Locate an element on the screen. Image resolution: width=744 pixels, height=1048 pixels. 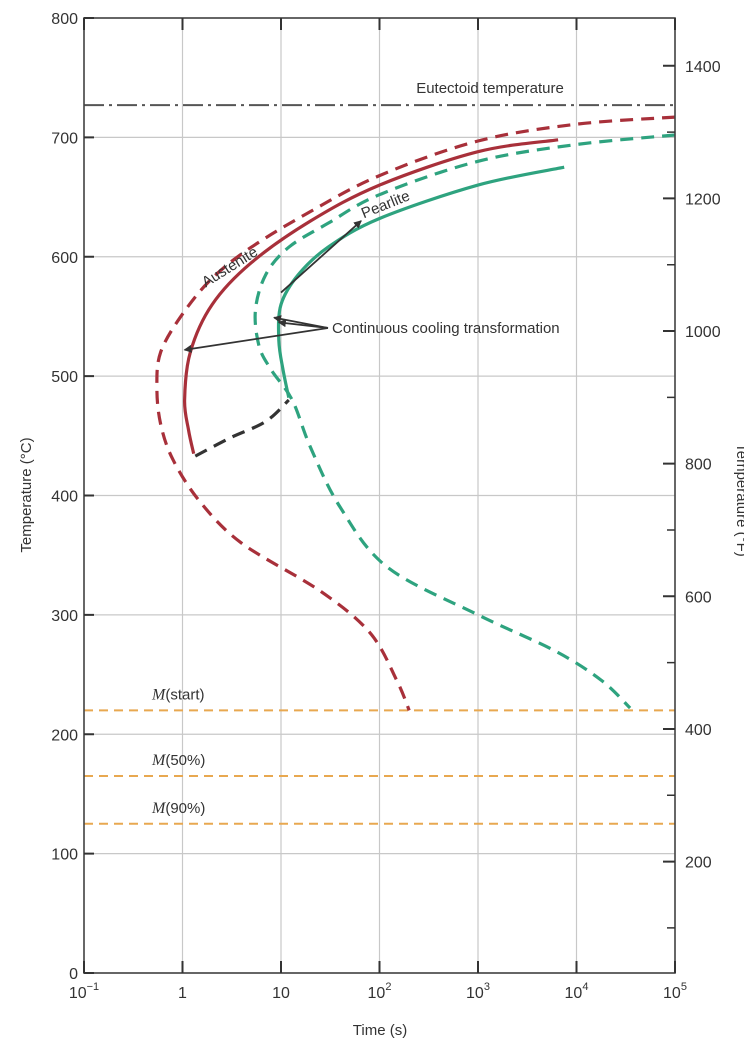
x-tick-label: 10⁵ is located at coordinates (675, 991).